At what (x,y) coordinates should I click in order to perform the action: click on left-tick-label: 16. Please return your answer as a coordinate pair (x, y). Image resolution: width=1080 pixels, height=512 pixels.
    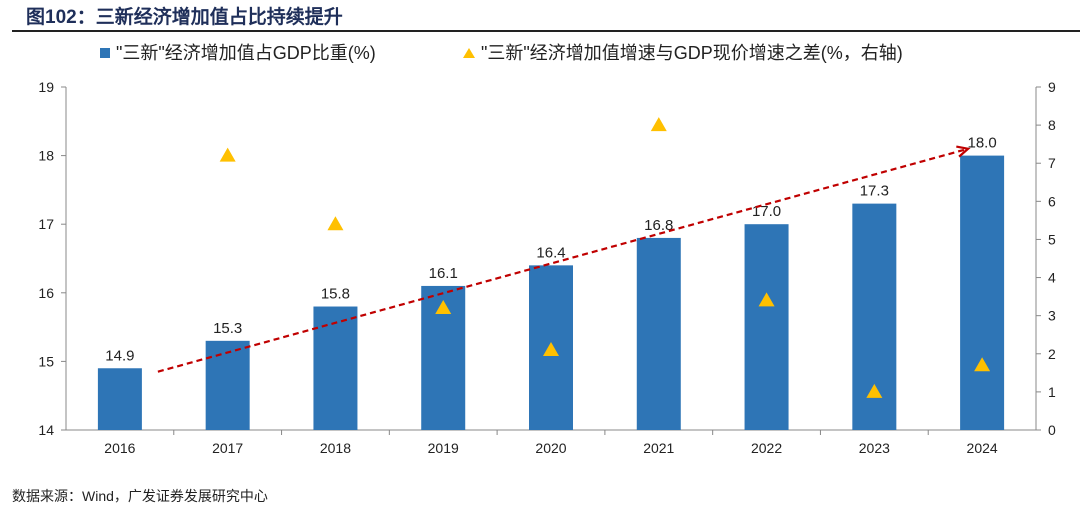
    Looking at the image, I should click on (46, 293).